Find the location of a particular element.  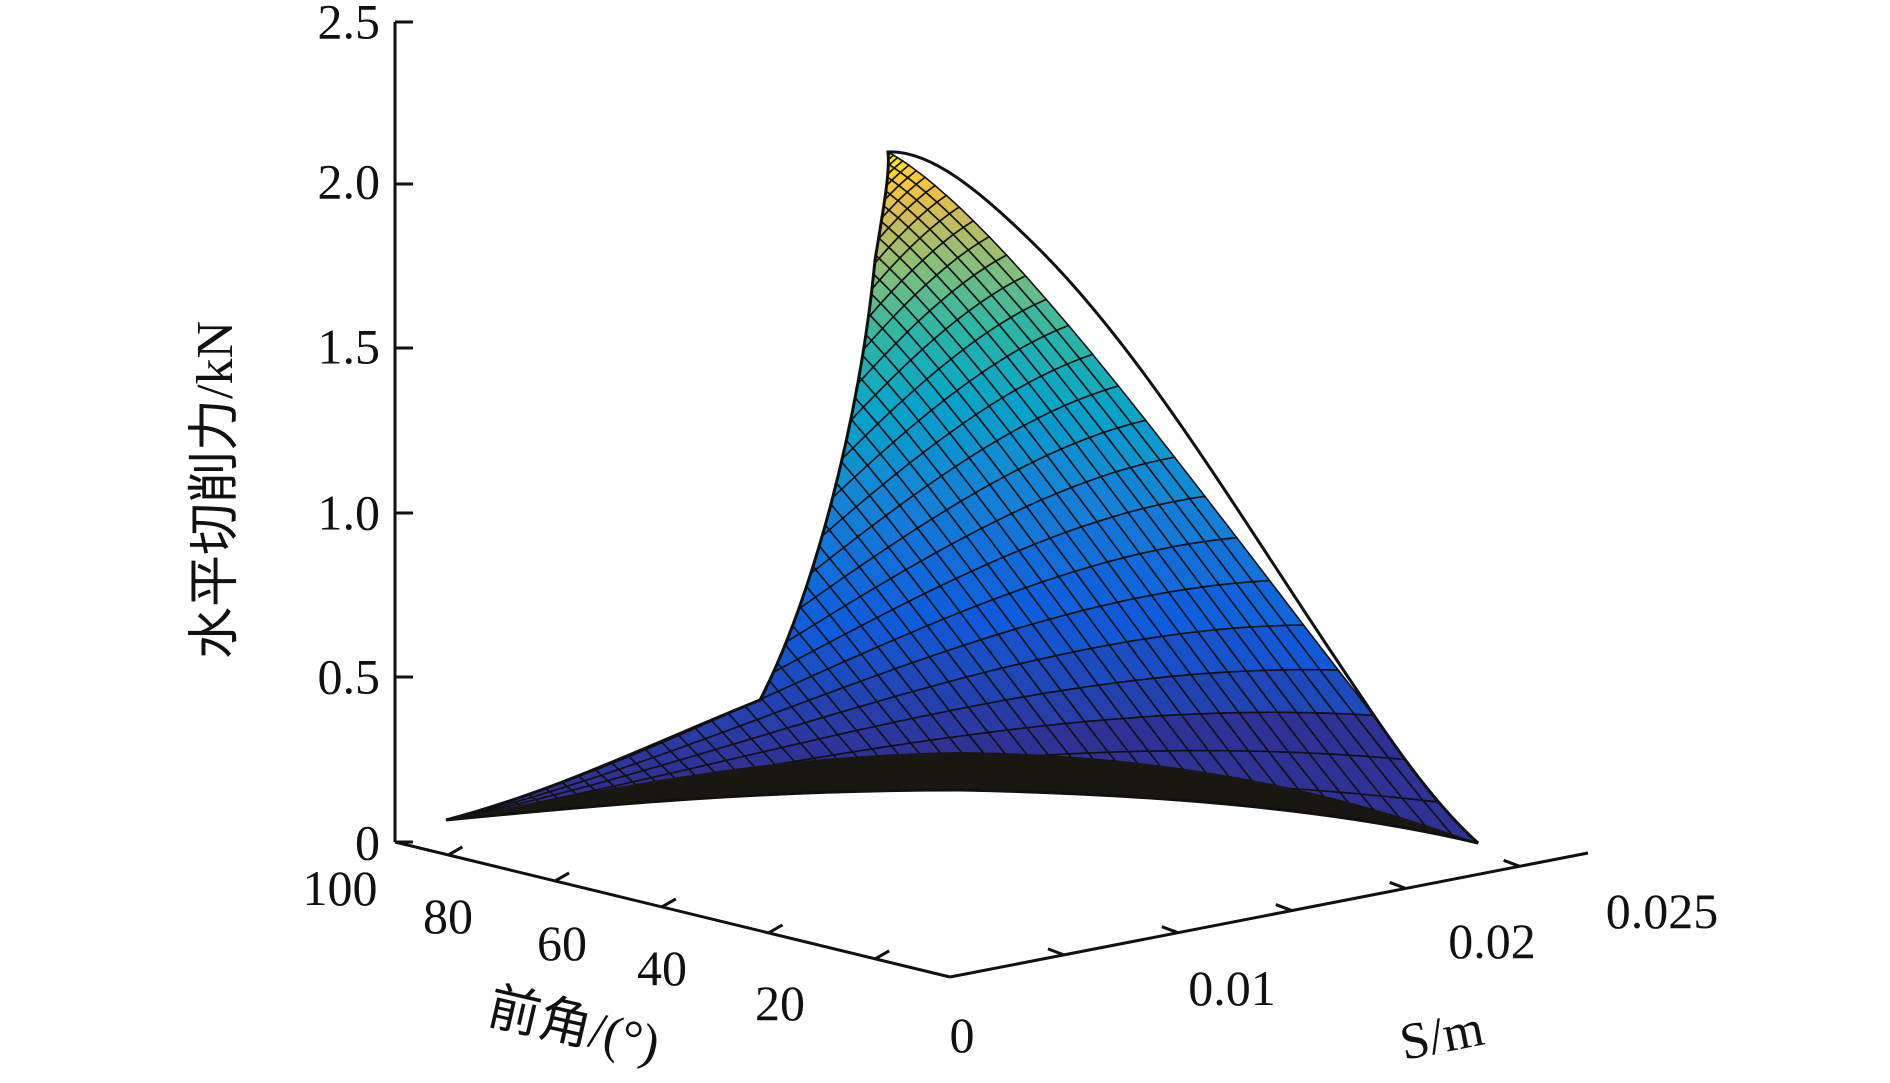

y-tick-label: 80 is located at coordinates (448, 916).